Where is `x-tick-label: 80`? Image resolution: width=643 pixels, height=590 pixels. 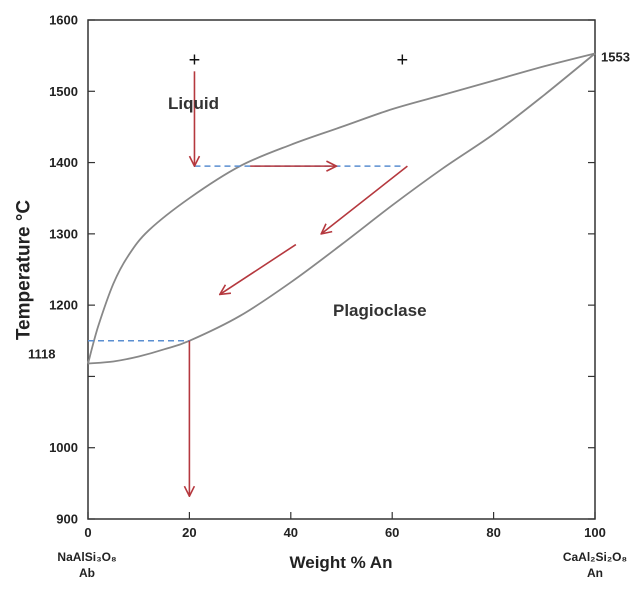 x-tick-label: 80 is located at coordinates (493, 532).